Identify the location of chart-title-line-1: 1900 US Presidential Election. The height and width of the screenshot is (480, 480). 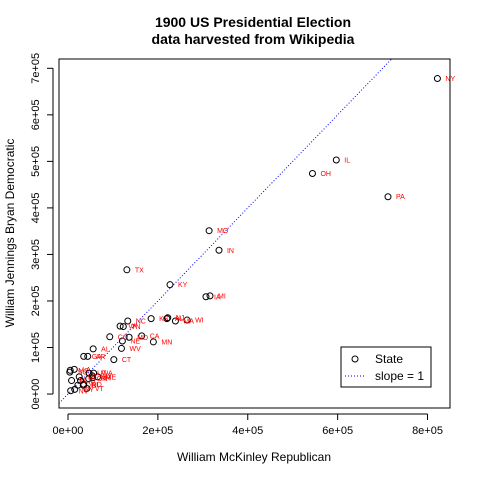
(253, 22).